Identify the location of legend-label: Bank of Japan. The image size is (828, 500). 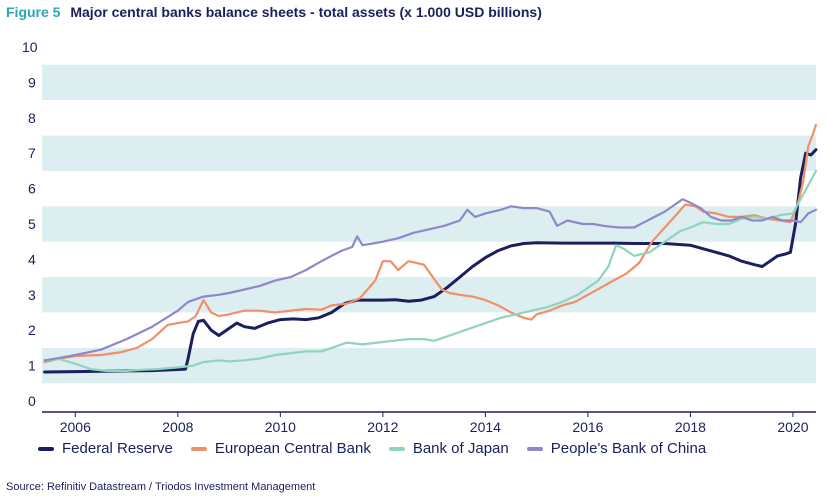
(460, 448).